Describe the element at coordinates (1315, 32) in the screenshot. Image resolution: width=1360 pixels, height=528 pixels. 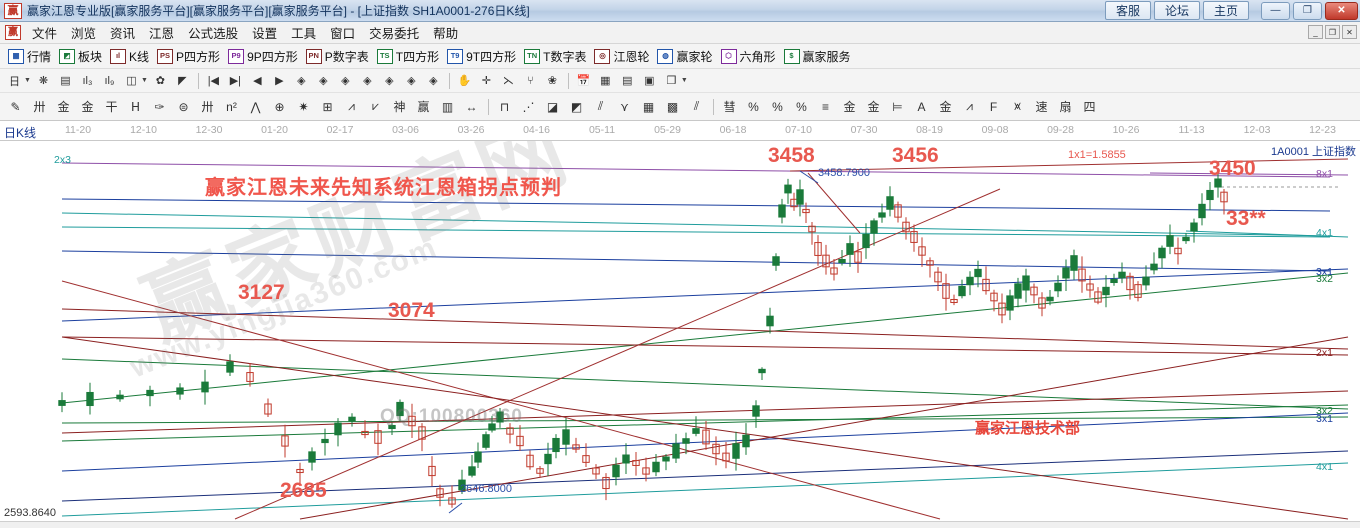
I see `mdi-minimize-button: _` at that location.